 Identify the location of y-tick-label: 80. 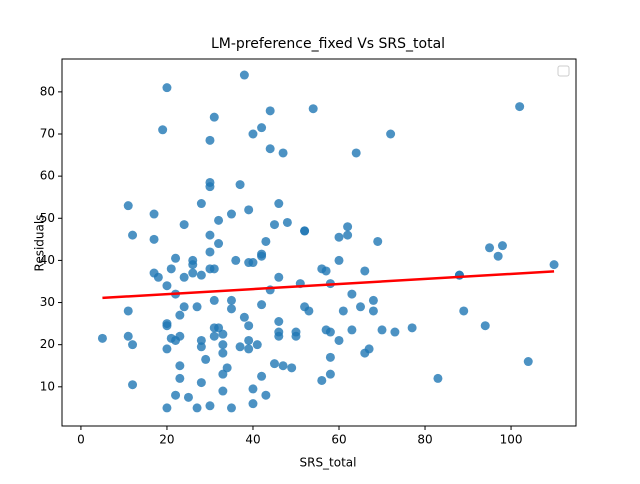
(47, 91).